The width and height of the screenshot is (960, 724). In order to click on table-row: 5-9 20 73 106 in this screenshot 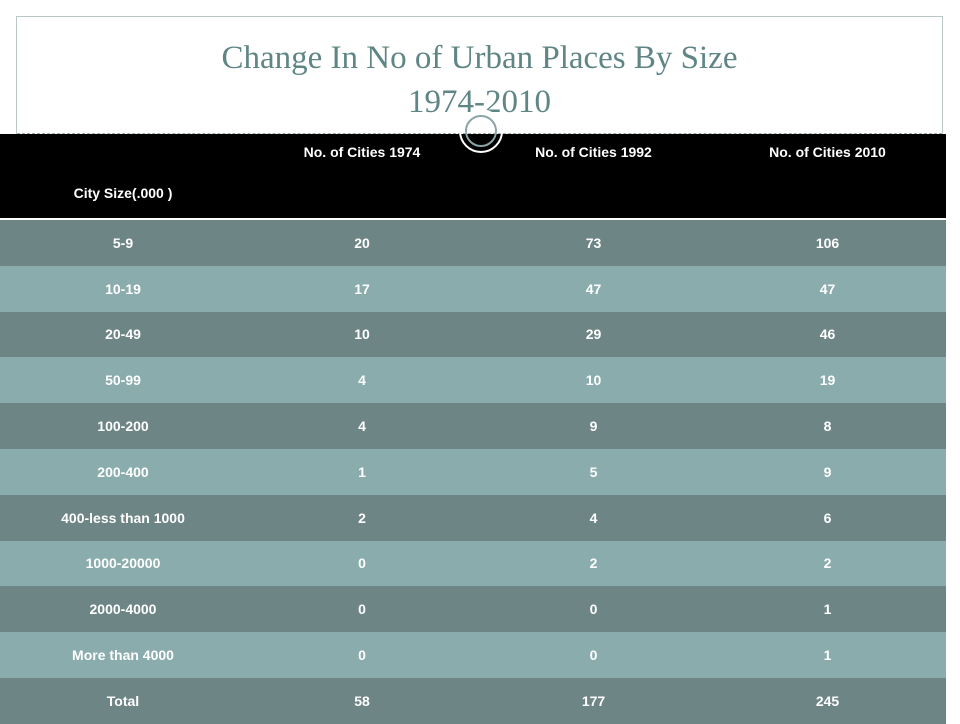, I will do `click(473, 242)`.